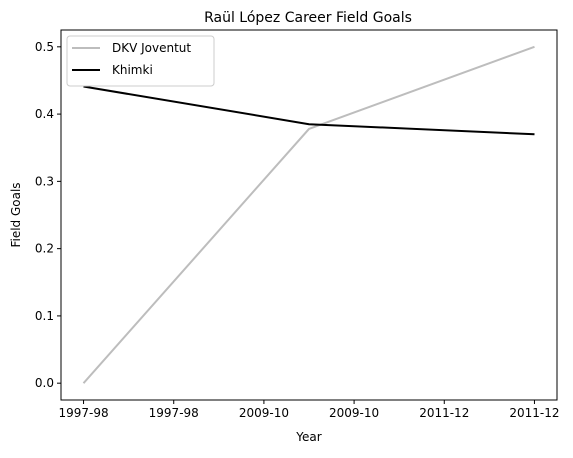 The width and height of the screenshot is (573, 458). Describe the element at coordinates (308, 18) in the screenshot. I see `chart-title: Raül López Career Field Goals` at that location.